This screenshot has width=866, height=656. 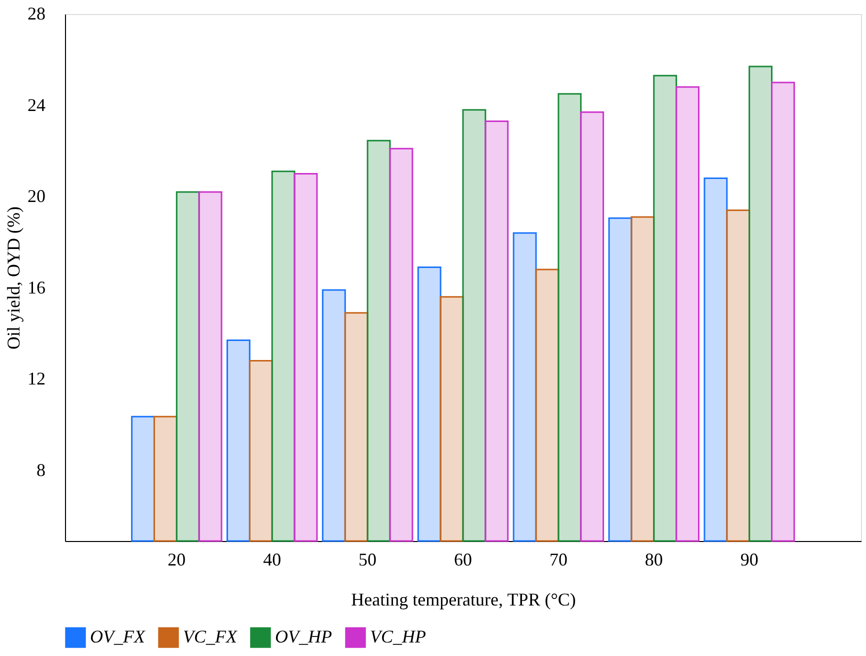 I want to click on x-tick-label: 20, so click(x=177, y=560).